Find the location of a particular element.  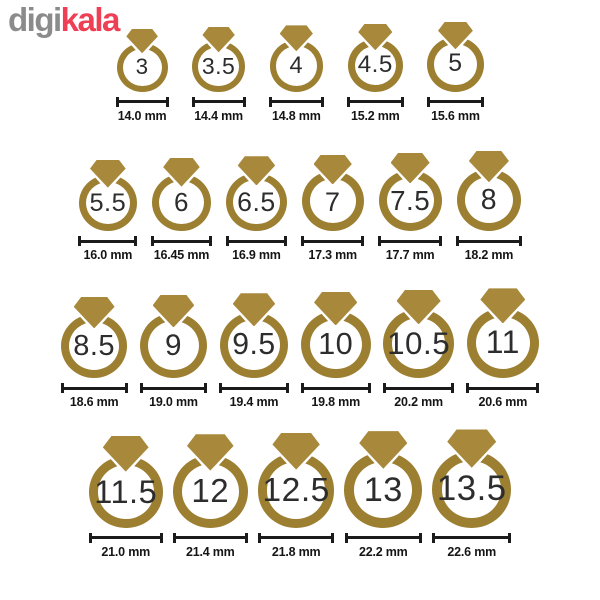

ring-size-number: 12 is located at coordinates (210, 491).